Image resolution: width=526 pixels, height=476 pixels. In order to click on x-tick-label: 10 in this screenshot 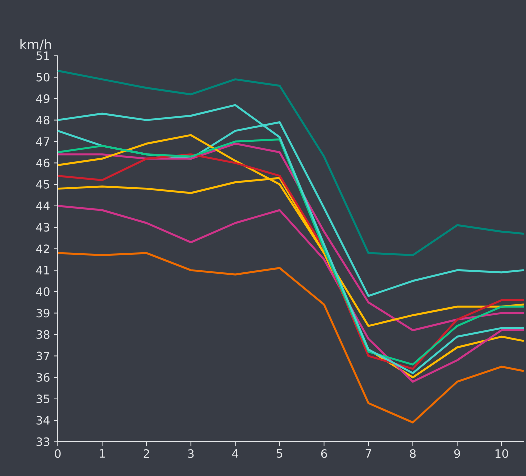, I will do `click(502, 454)`.